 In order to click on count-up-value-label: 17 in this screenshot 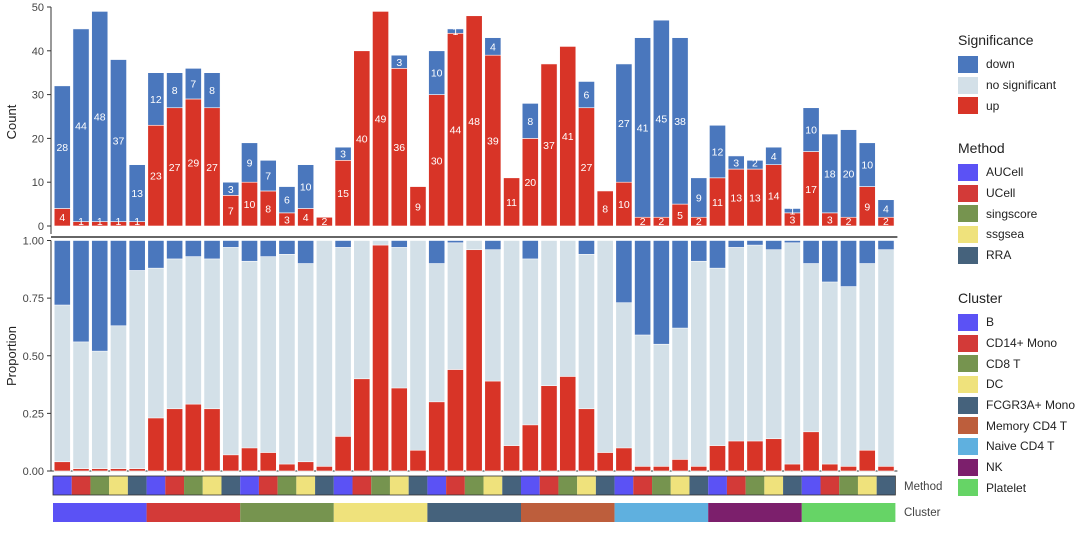, I will do `click(811, 190)`.